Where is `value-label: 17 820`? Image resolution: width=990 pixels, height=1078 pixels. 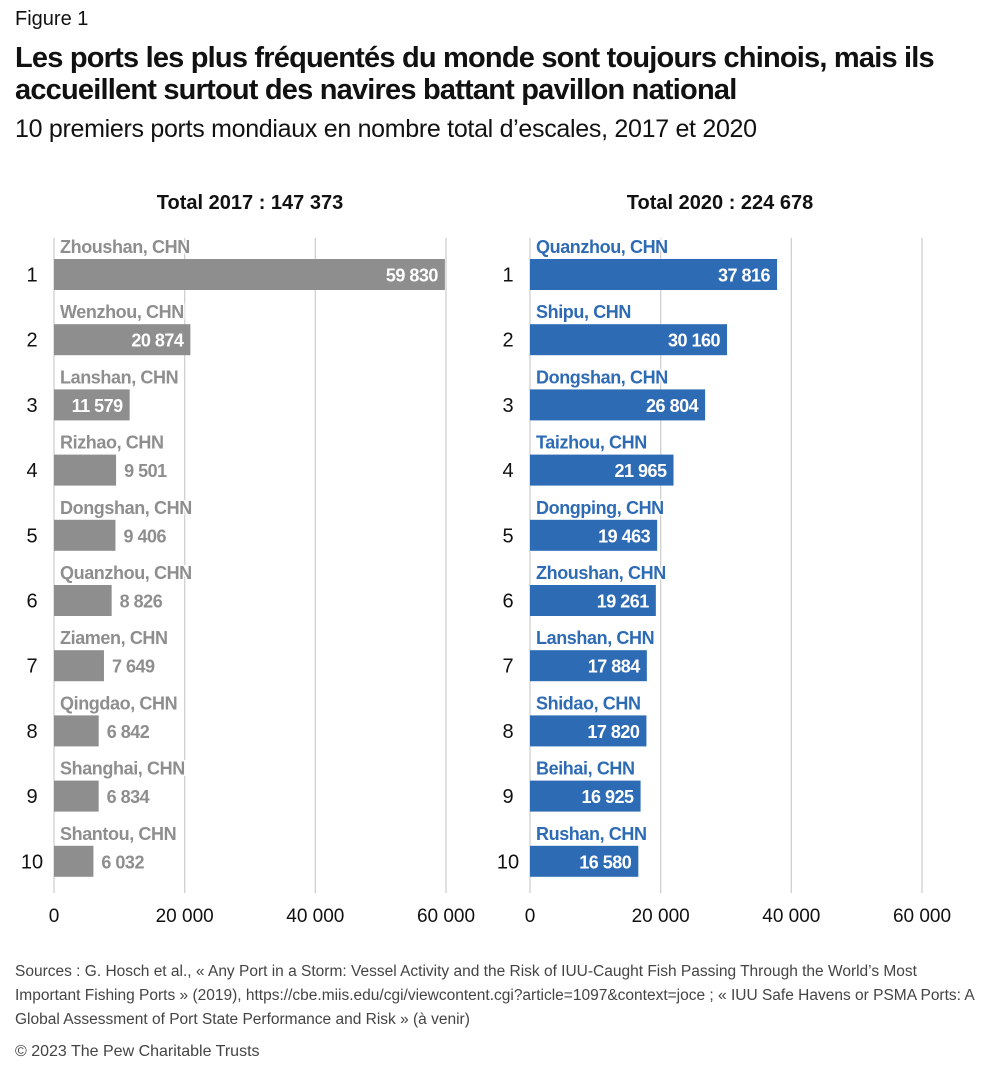
value-label: 17 820 is located at coordinates (613, 732).